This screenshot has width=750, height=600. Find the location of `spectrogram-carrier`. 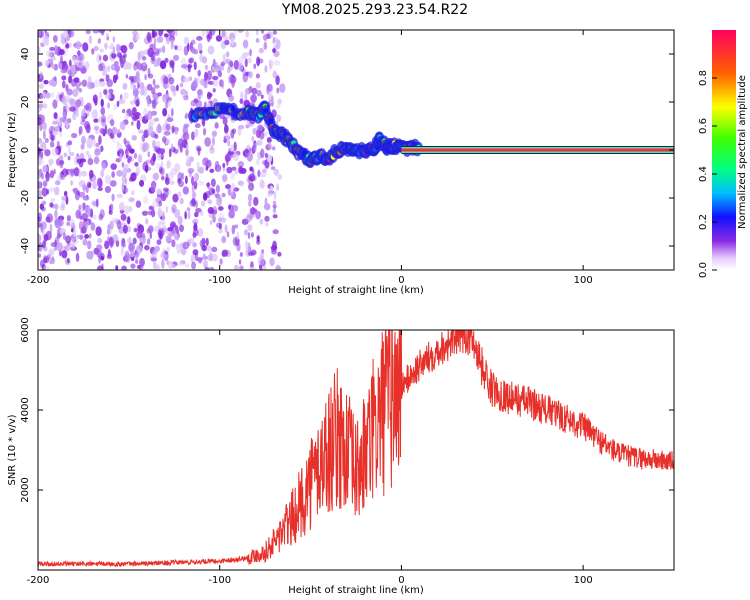

spectrogram-carrier is located at coordinates (537, 150).